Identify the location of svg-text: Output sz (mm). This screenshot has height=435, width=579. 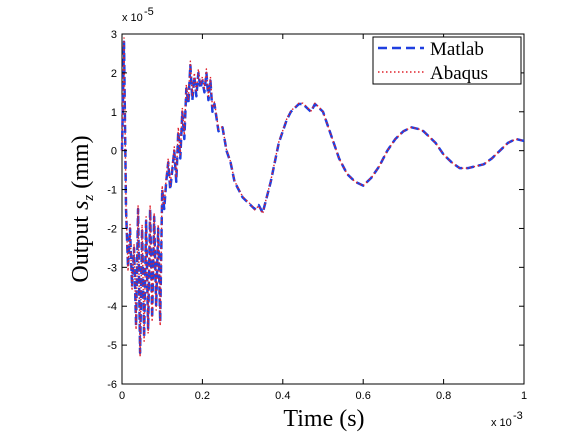
(82, 208).